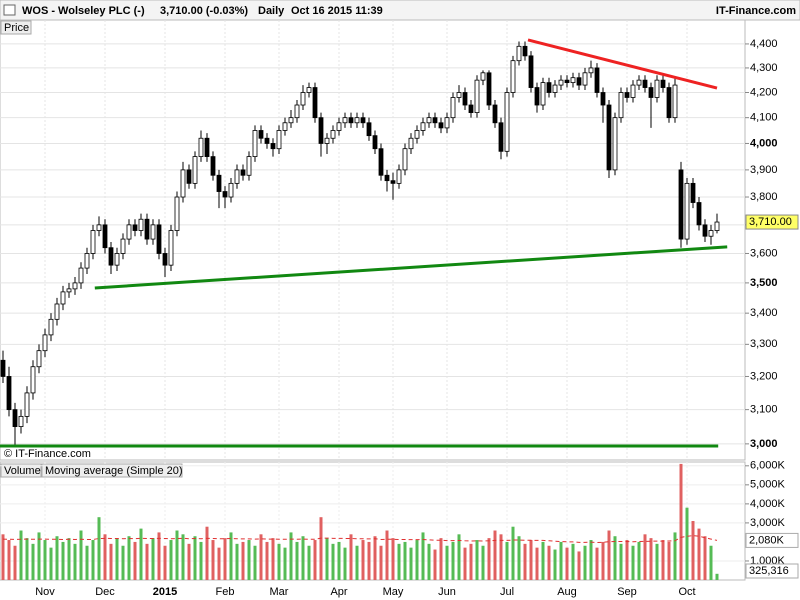 This screenshot has width=800, height=600. I want to click on trend-line, so click(411, 267).